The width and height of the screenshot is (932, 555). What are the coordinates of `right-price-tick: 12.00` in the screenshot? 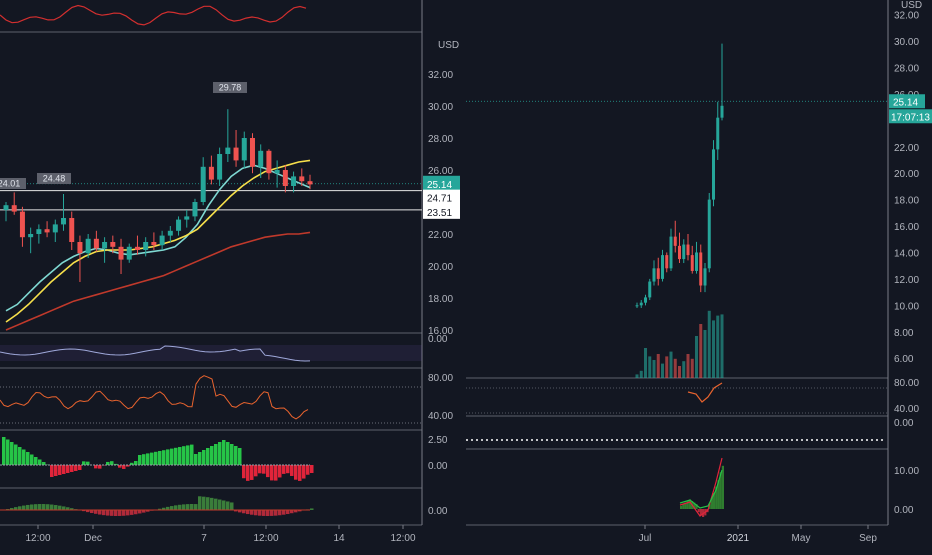 It's located at (906, 280).